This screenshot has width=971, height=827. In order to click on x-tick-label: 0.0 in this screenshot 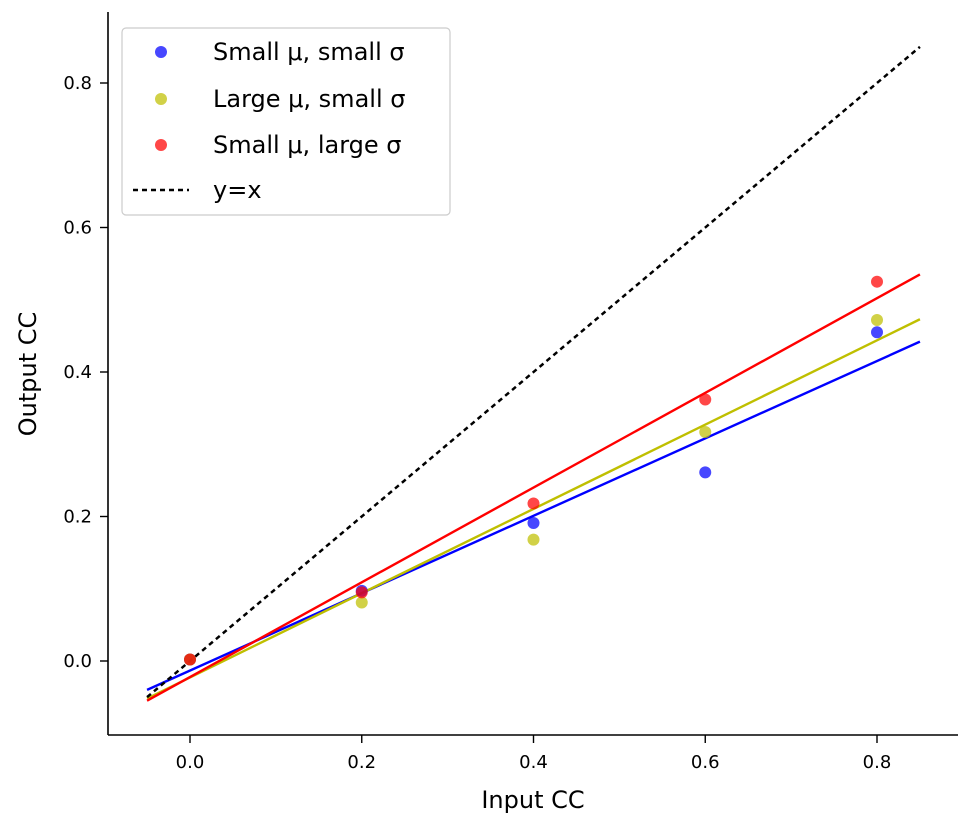, I will do `click(190, 762)`.